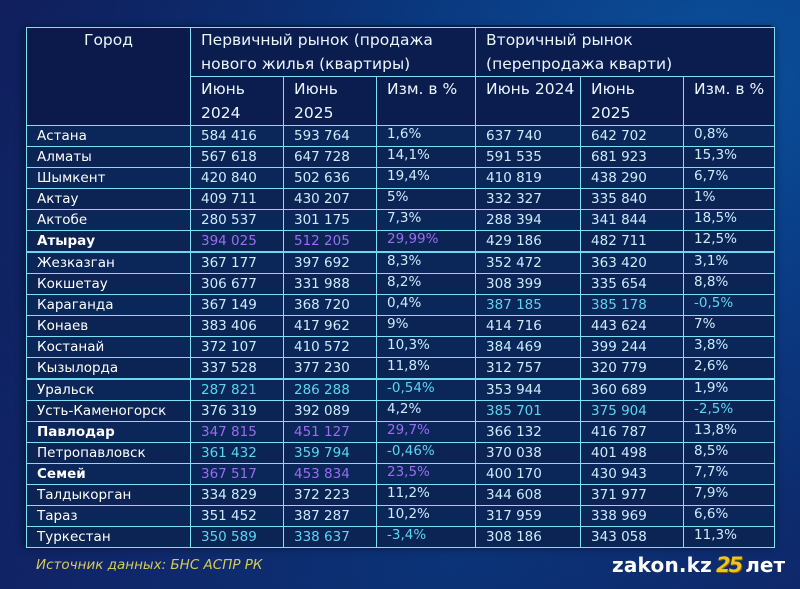  I want to click on cell-secondary-change: 18,5%, so click(729, 220).